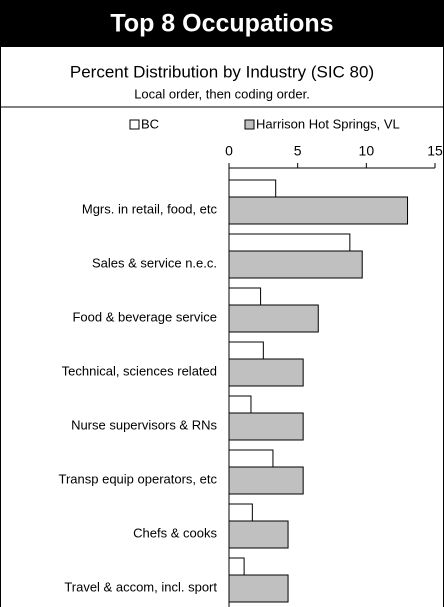 This screenshot has height=607, width=444. I want to click on legend-label: BC, so click(150, 123).